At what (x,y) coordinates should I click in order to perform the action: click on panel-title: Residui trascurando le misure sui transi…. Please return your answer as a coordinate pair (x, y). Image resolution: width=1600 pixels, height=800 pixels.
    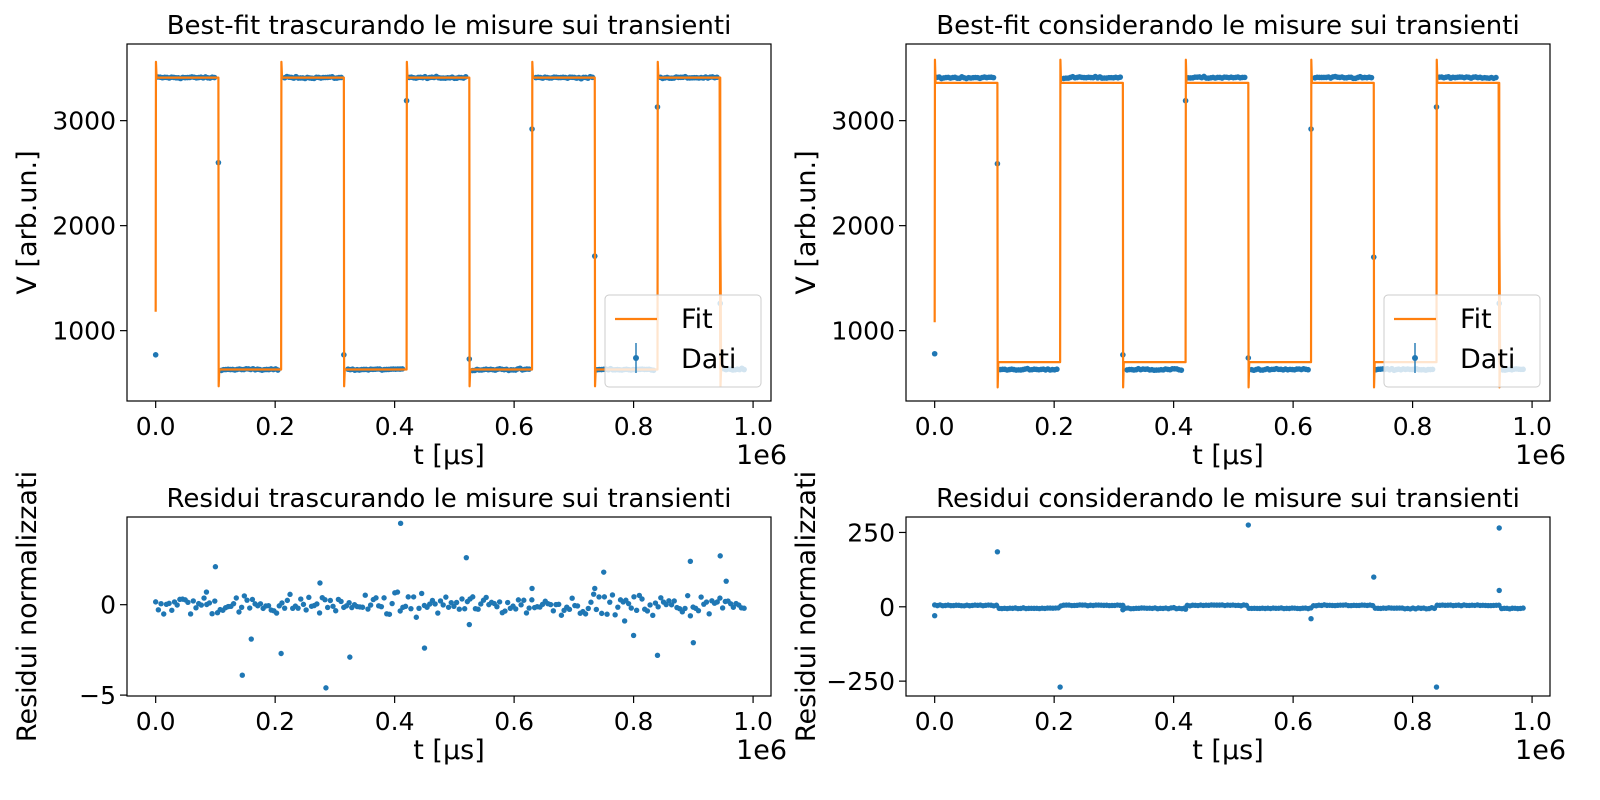
    Looking at the image, I should click on (449, 499).